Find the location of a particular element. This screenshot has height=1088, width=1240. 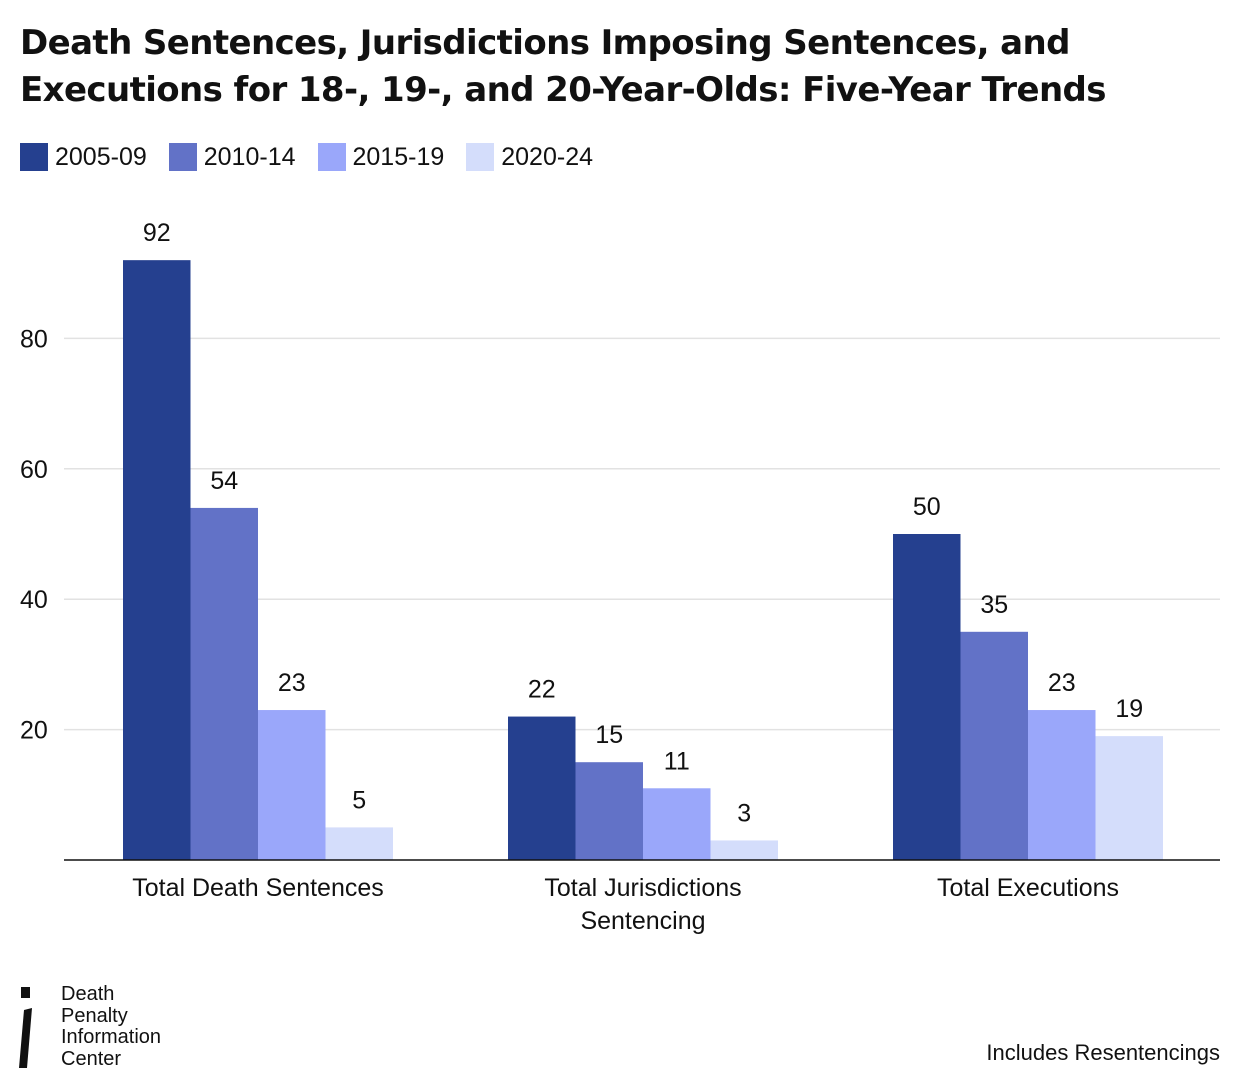

data-label-total-death-sentences-2010-14: 54 is located at coordinates (224, 481).